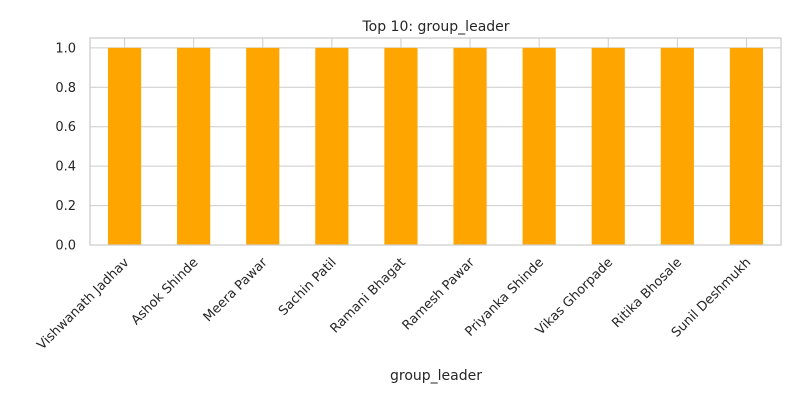  What do you see at coordinates (65, 206) in the screenshot?
I see `y-tick-label: 0.2` at bounding box center [65, 206].